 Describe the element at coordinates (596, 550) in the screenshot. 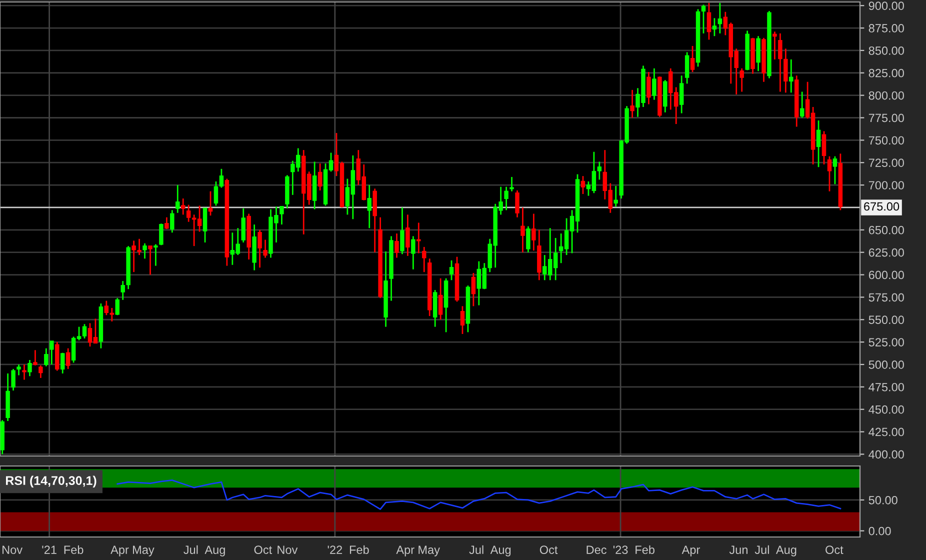

I see `x-tick-label: Dec` at that location.